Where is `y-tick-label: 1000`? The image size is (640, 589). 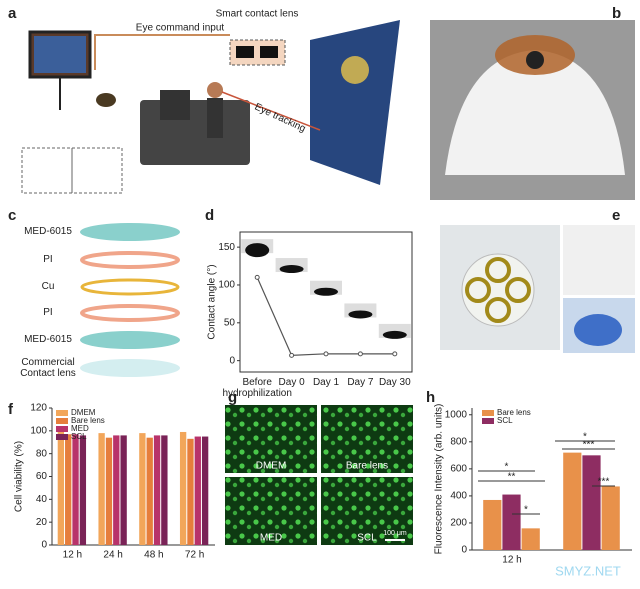
y-tick-label: 1000 is located at coordinates (456, 414).